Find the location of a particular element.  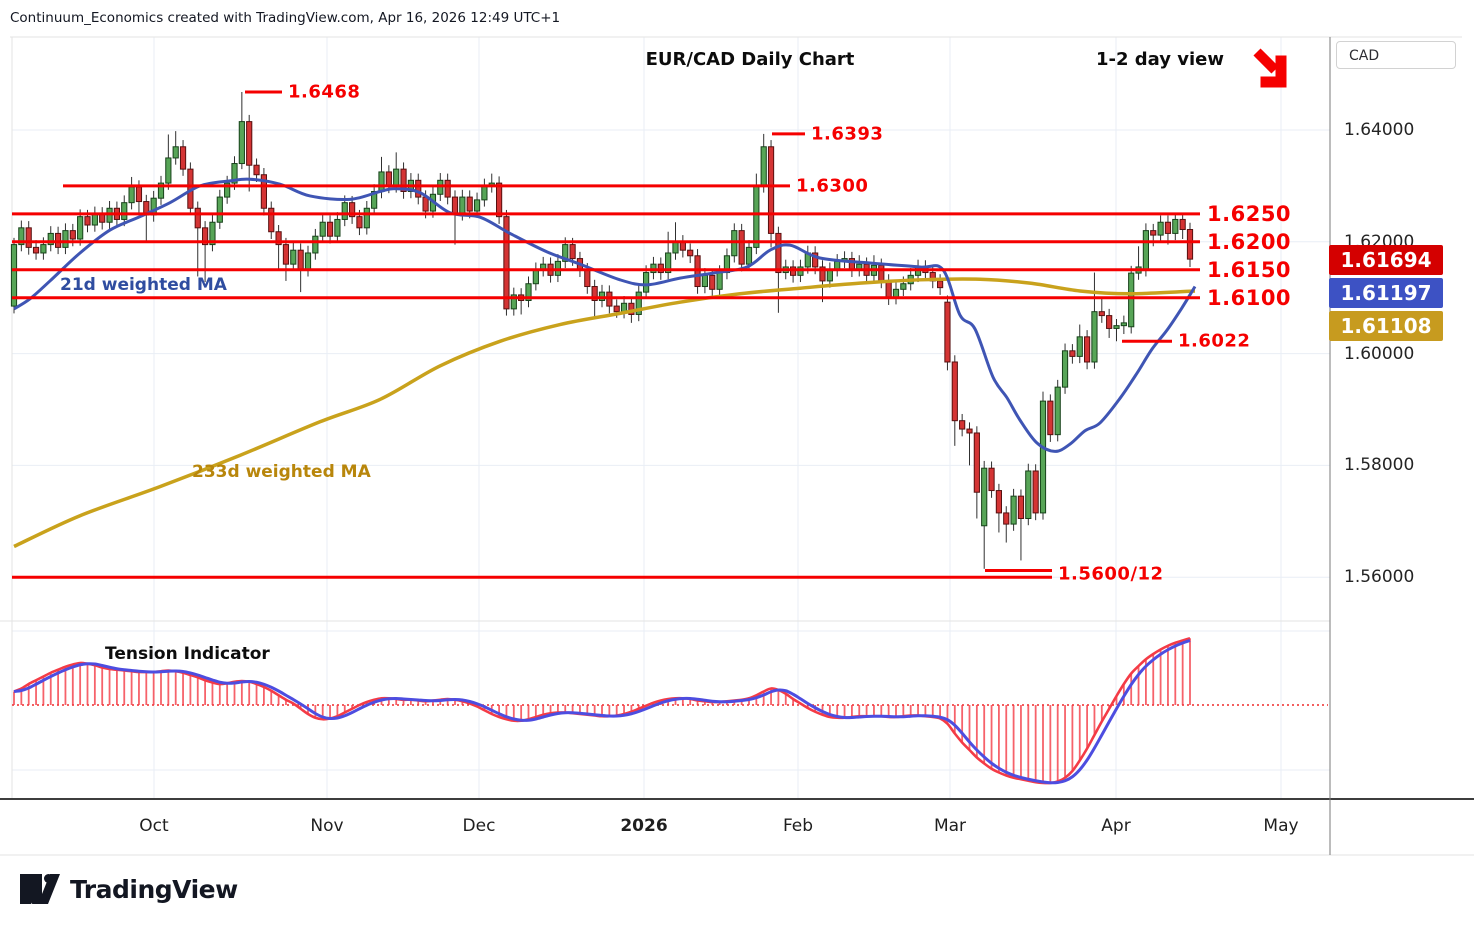

ma21-label: 21d weighted MA is located at coordinates (143, 285).